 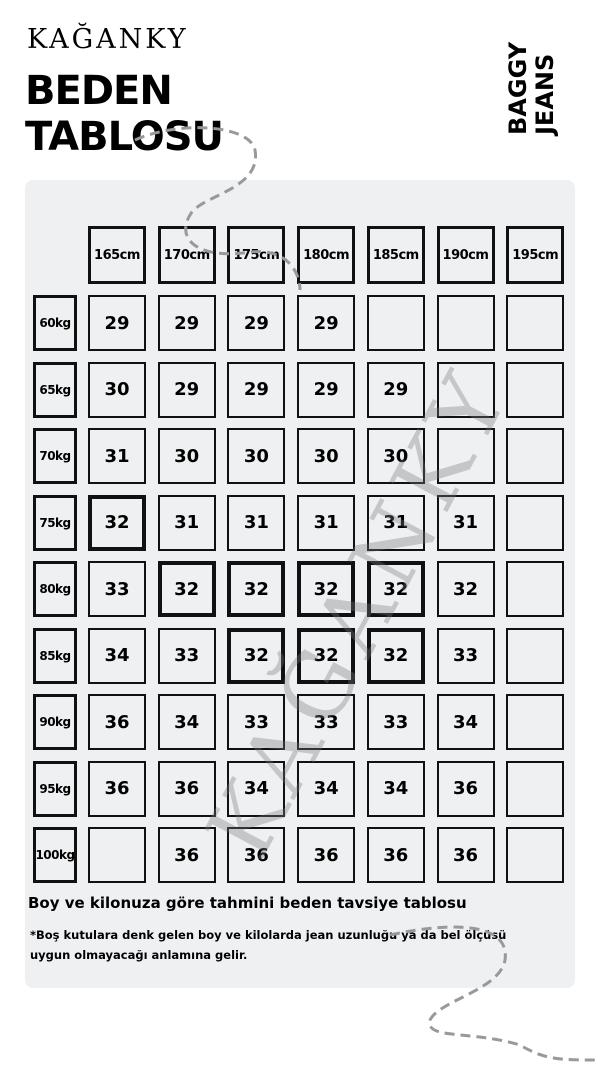 I want to click on weight-label: 70kg, so click(x=55, y=456).